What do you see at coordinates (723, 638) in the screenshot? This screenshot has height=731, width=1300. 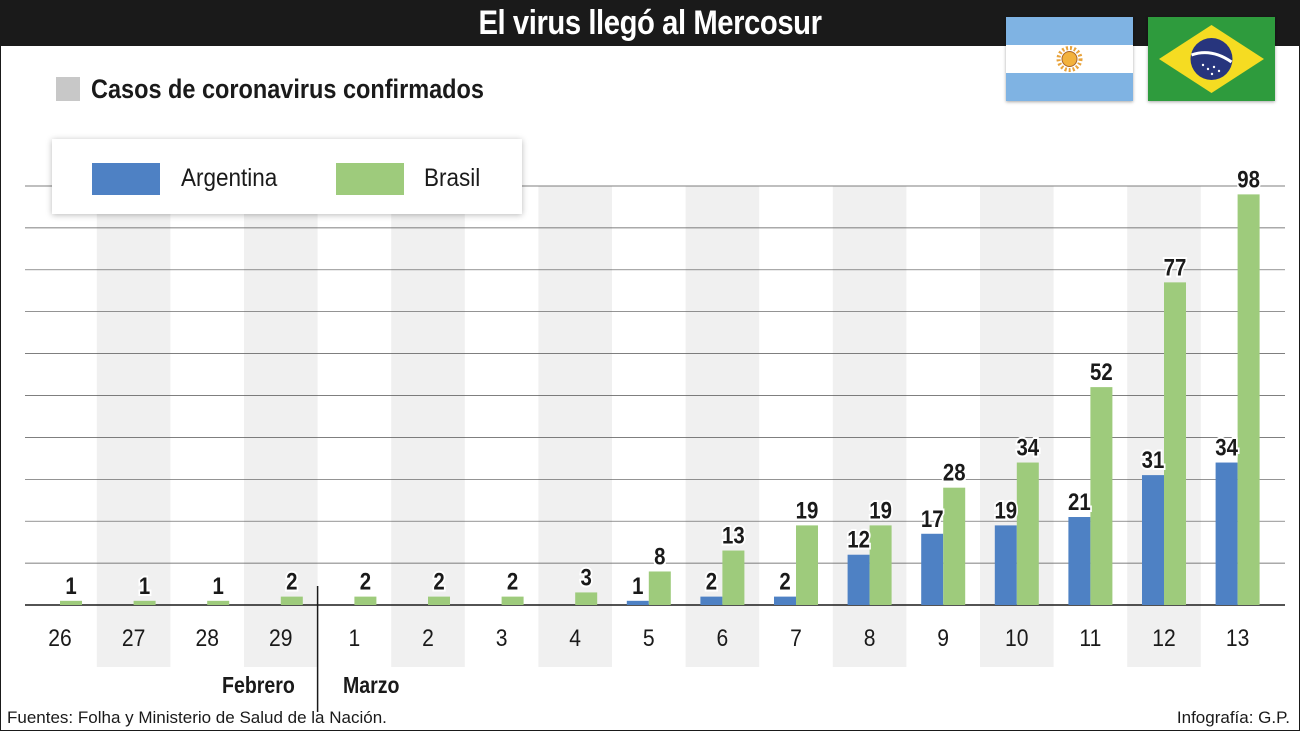 I see `x-tick-label: 6` at bounding box center [723, 638].